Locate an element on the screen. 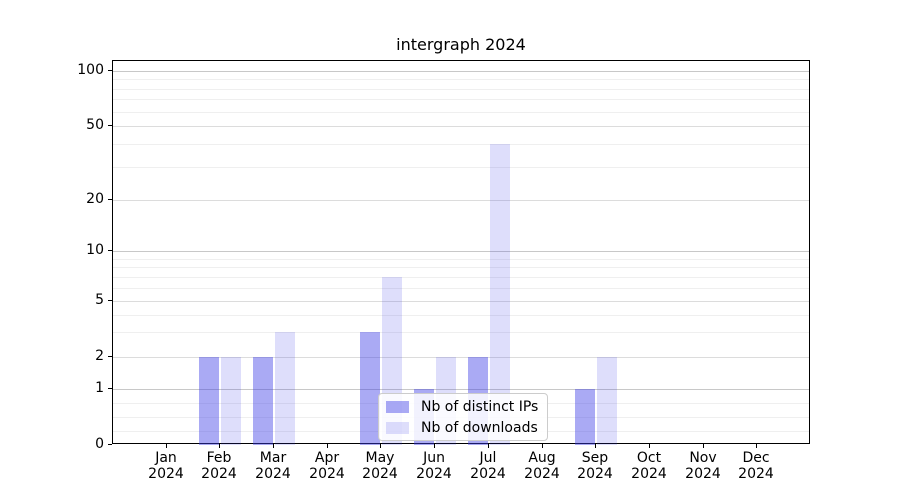 This screenshot has width=900, height=500. legend-item-distinct-ips: Nb of distinct IPs is located at coordinates (463, 406).